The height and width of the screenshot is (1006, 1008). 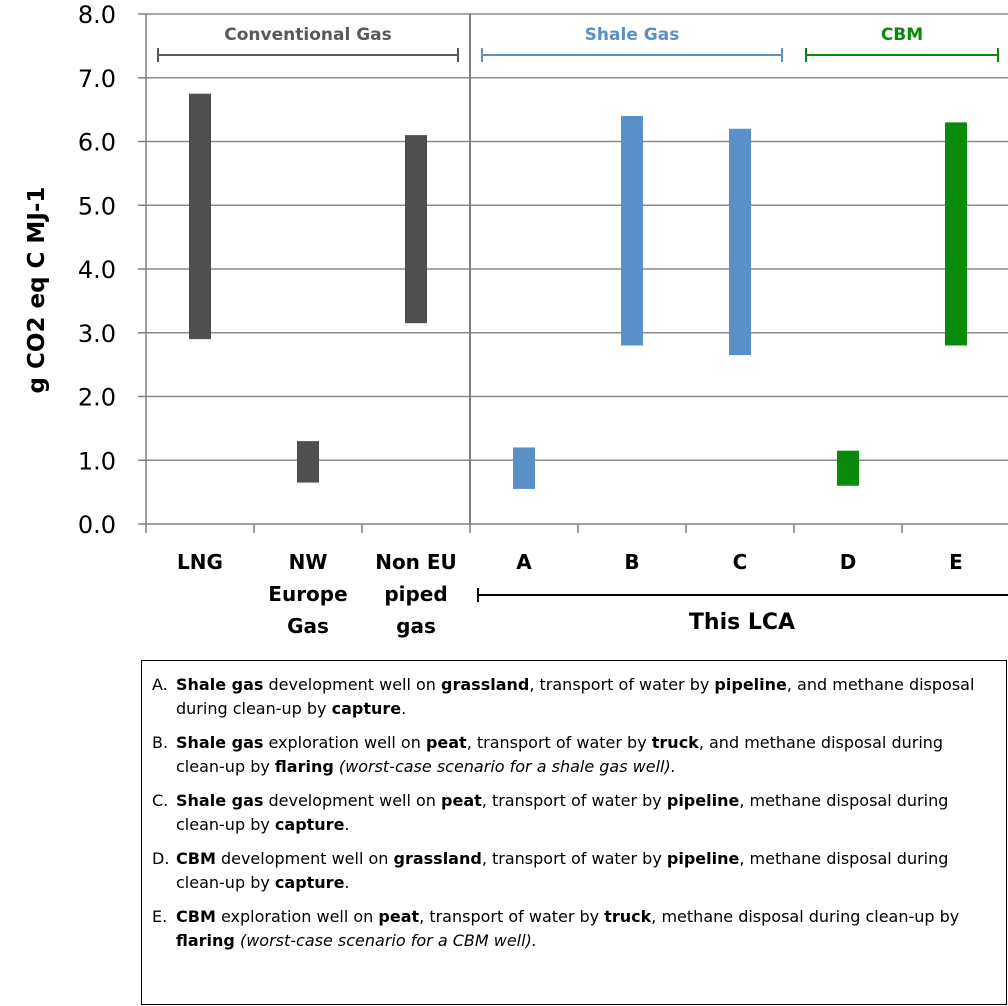 What do you see at coordinates (740, 562) in the screenshot?
I see `x-category-label: C` at bounding box center [740, 562].